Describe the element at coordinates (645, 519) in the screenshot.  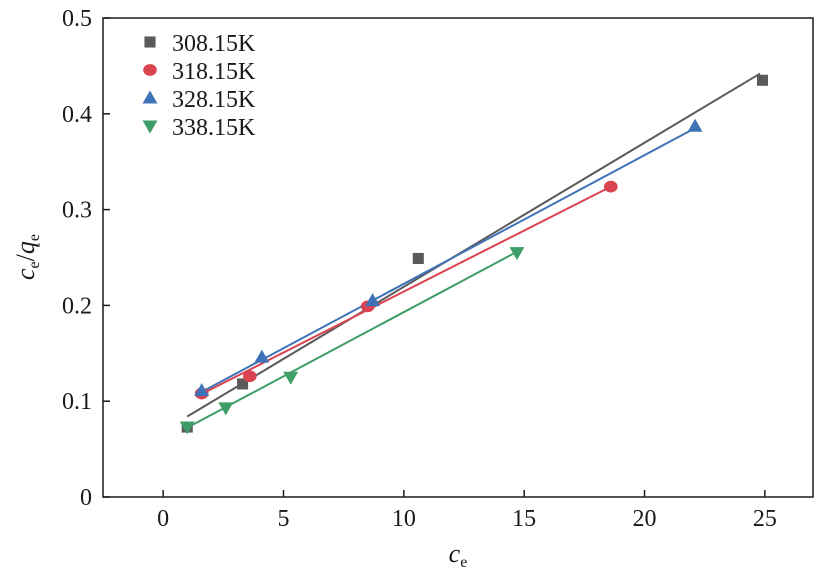
I see `x-tick-label: 20` at that location.